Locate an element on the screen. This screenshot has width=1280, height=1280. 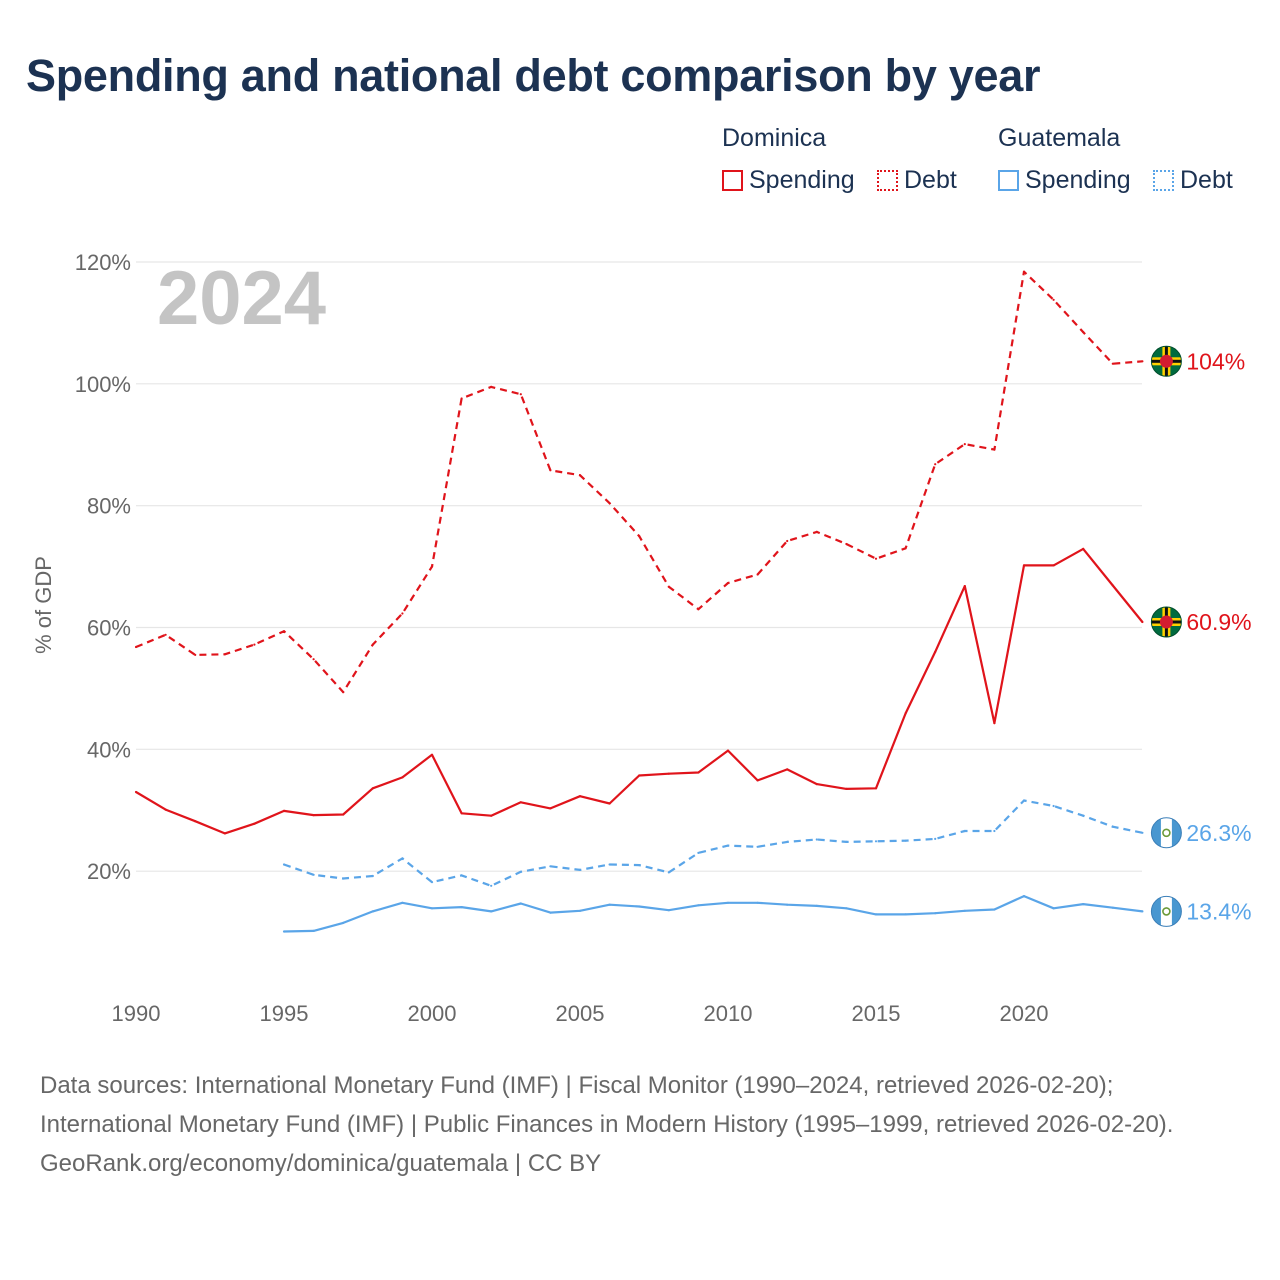
year-watermark: 2024 is located at coordinates (241, 298).